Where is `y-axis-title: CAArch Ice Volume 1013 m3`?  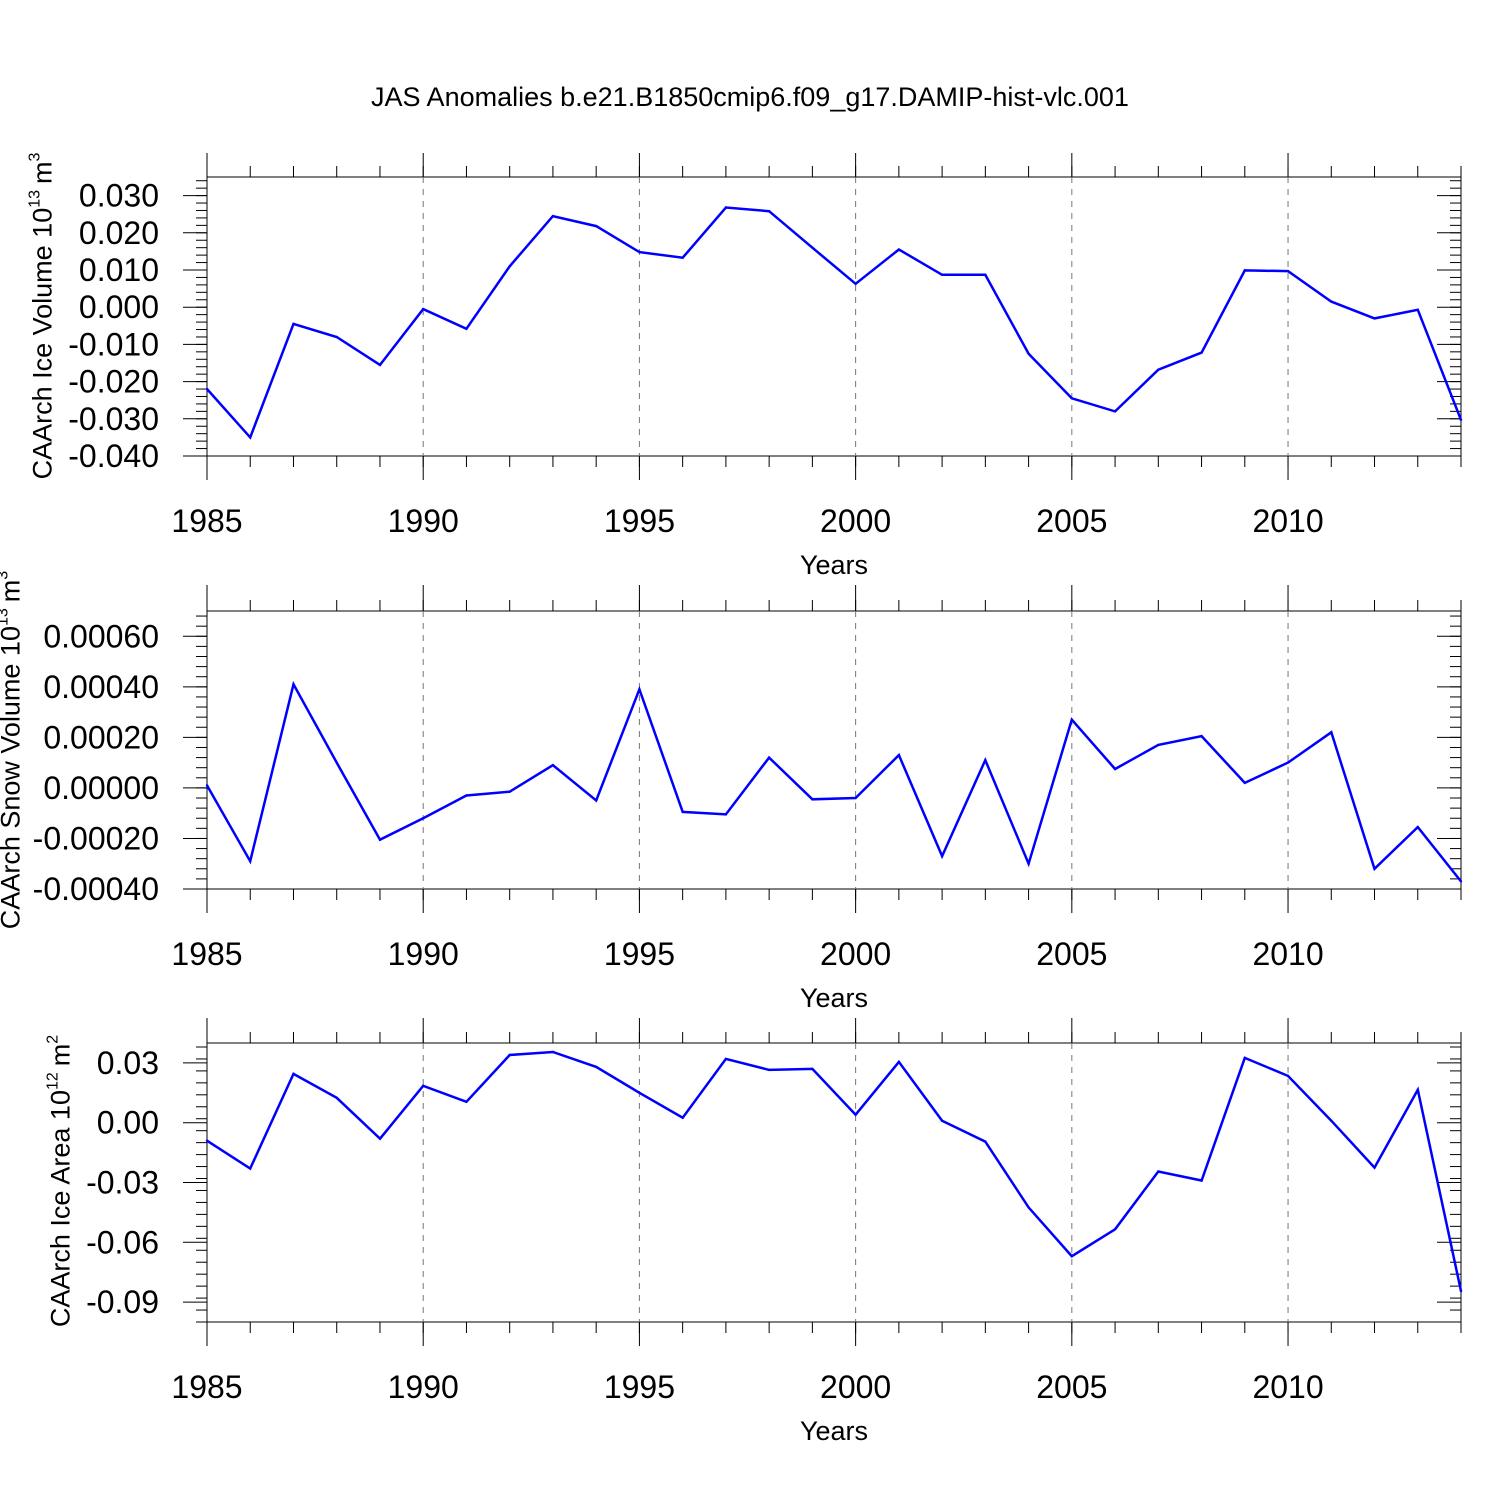 y-axis-title: CAArch Ice Volume 1013 m3 is located at coordinates (41, 315).